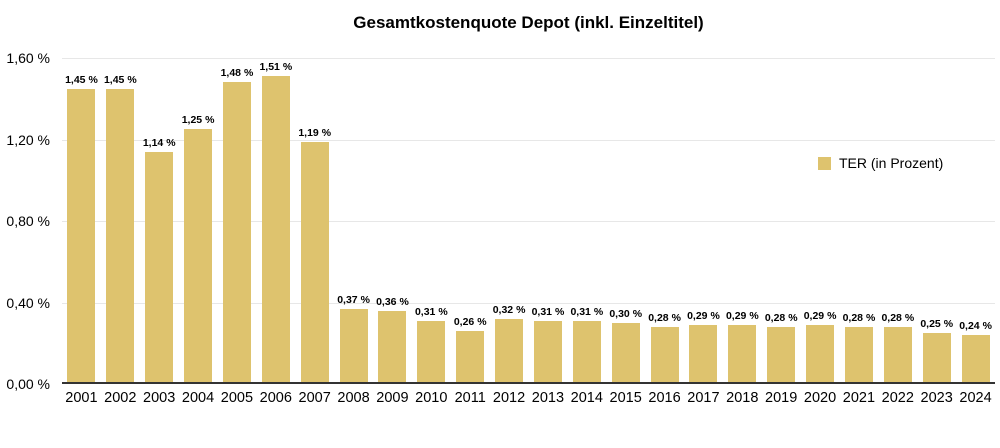 The width and height of the screenshot is (1000, 448). I want to click on bar-2002, so click(120, 235).